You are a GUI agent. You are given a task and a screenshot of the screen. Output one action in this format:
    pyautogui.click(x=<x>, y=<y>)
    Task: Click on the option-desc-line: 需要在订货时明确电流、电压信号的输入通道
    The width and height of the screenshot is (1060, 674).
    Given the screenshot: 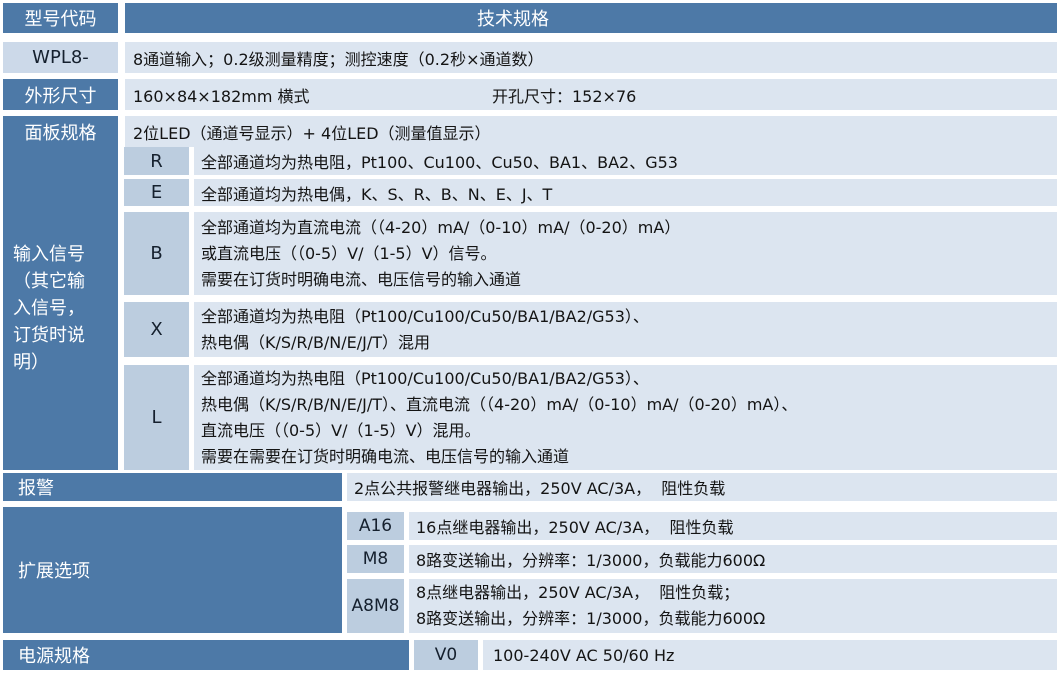 What is the action you would take?
    pyautogui.click(x=361, y=279)
    